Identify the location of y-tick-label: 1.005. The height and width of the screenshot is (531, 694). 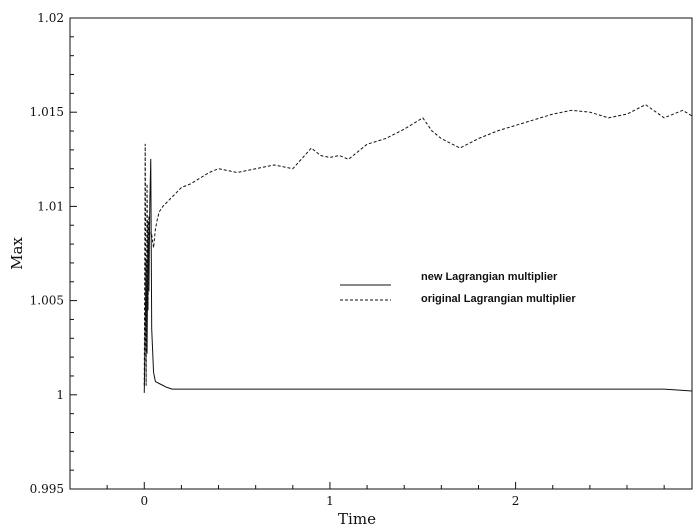
(47, 301).